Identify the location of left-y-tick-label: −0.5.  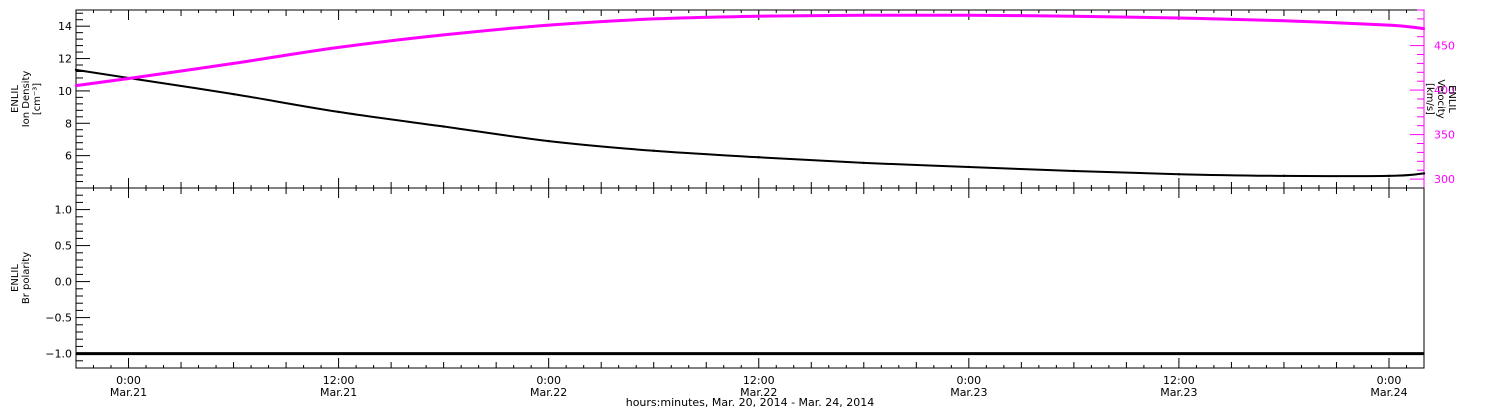
(58, 318).